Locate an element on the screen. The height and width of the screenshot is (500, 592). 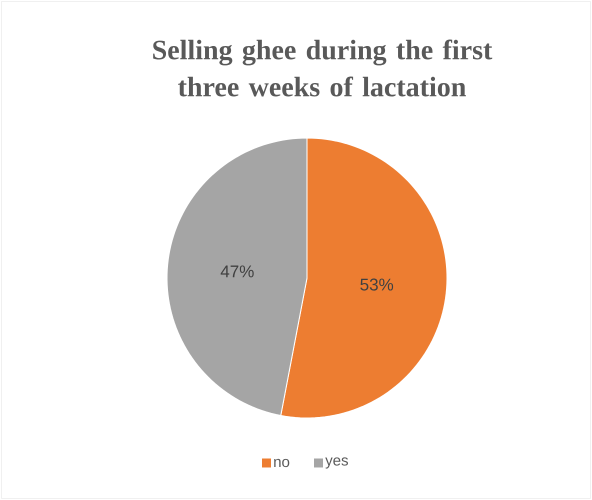
legend-label: yes is located at coordinates (336, 463).